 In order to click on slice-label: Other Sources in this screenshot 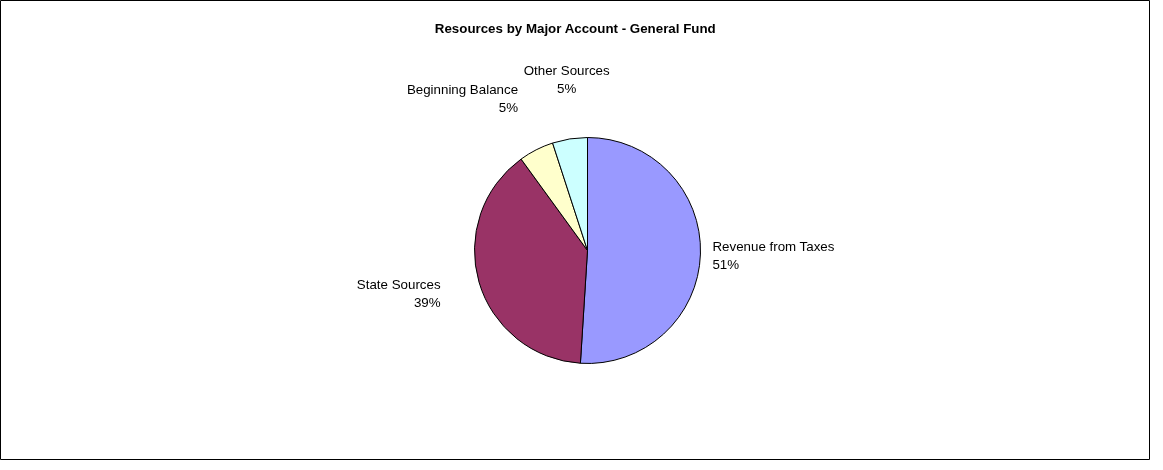, I will do `click(566, 71)`.